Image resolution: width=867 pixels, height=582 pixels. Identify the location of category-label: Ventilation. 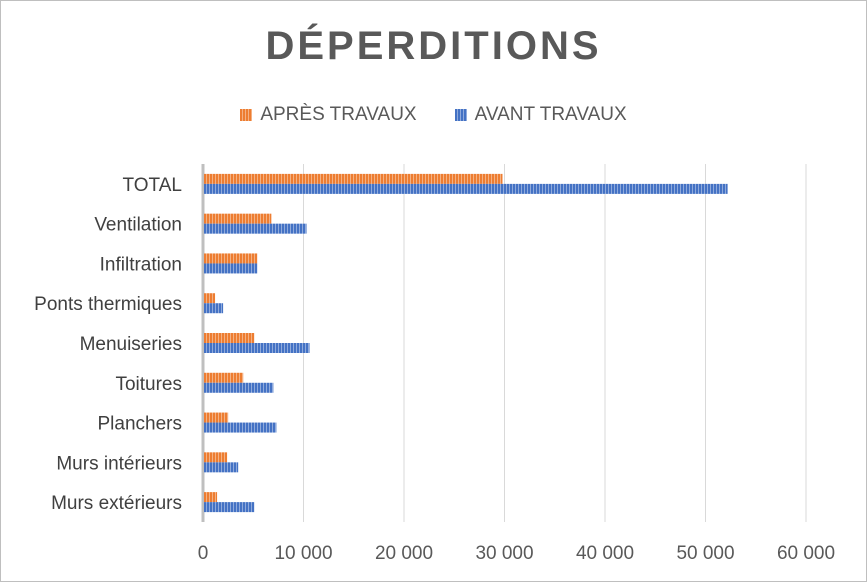
(138, 225).